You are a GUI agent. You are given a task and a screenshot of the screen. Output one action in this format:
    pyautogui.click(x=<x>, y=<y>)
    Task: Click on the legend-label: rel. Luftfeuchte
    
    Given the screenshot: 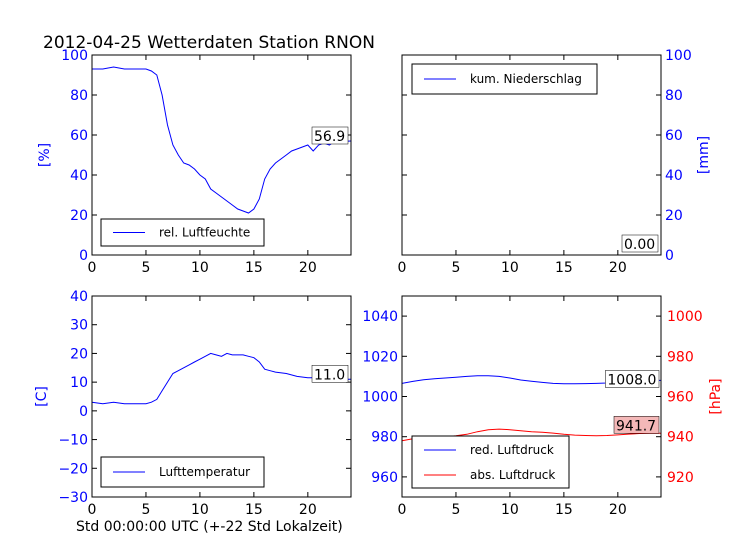 What is the action you would take?
    pyautogui.click(x=204, y=233)
    